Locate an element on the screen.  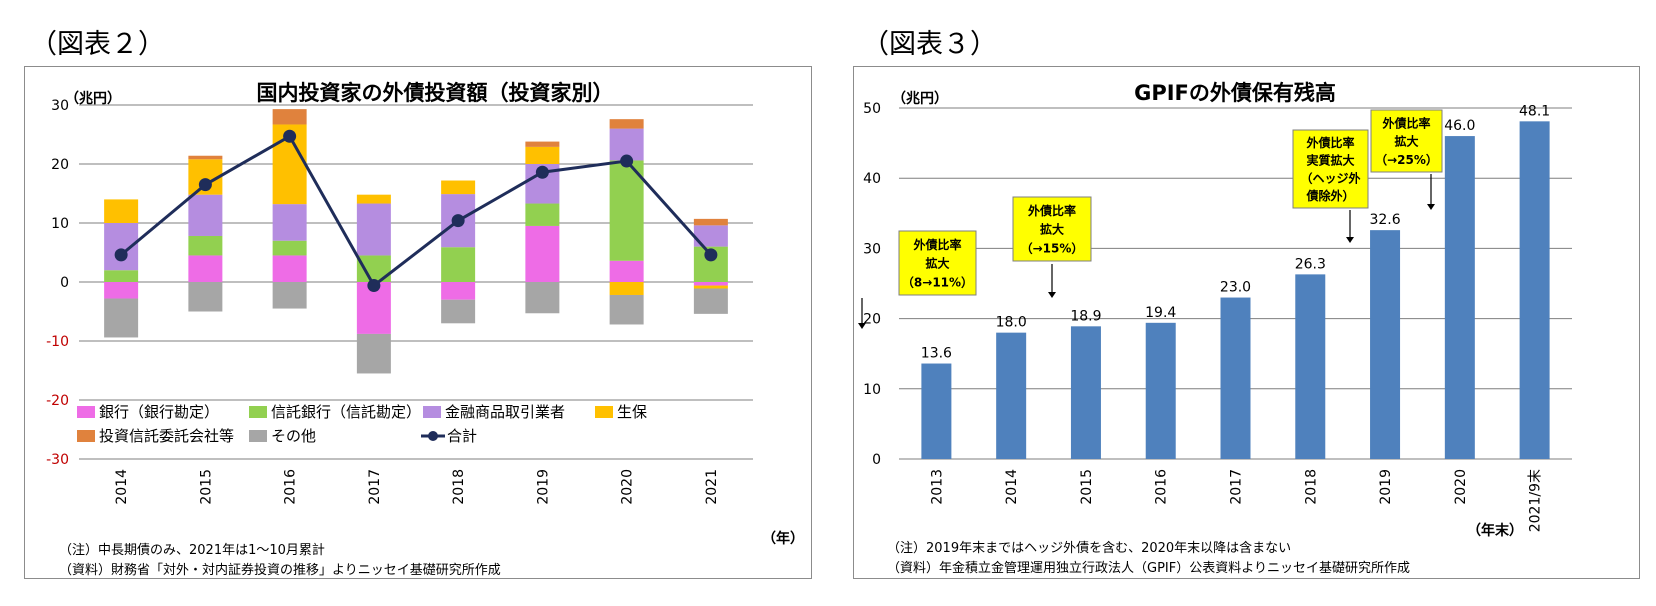
legend-line-marker is located at coordinates (433, 436).